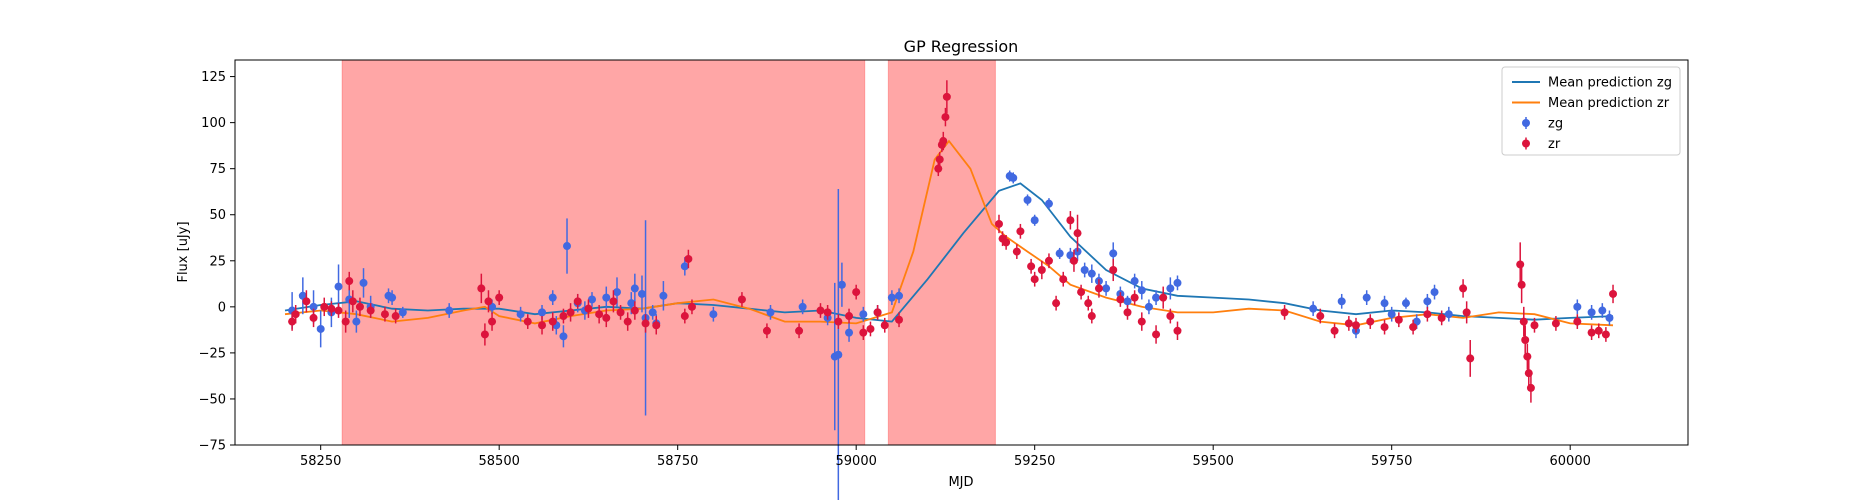 This screenshot has height=500, width=1875. What do you see at coordinates (1034, 461) in the screenshot?
I see `x-tick-label: 59250` at bounding box center [1034, 461].